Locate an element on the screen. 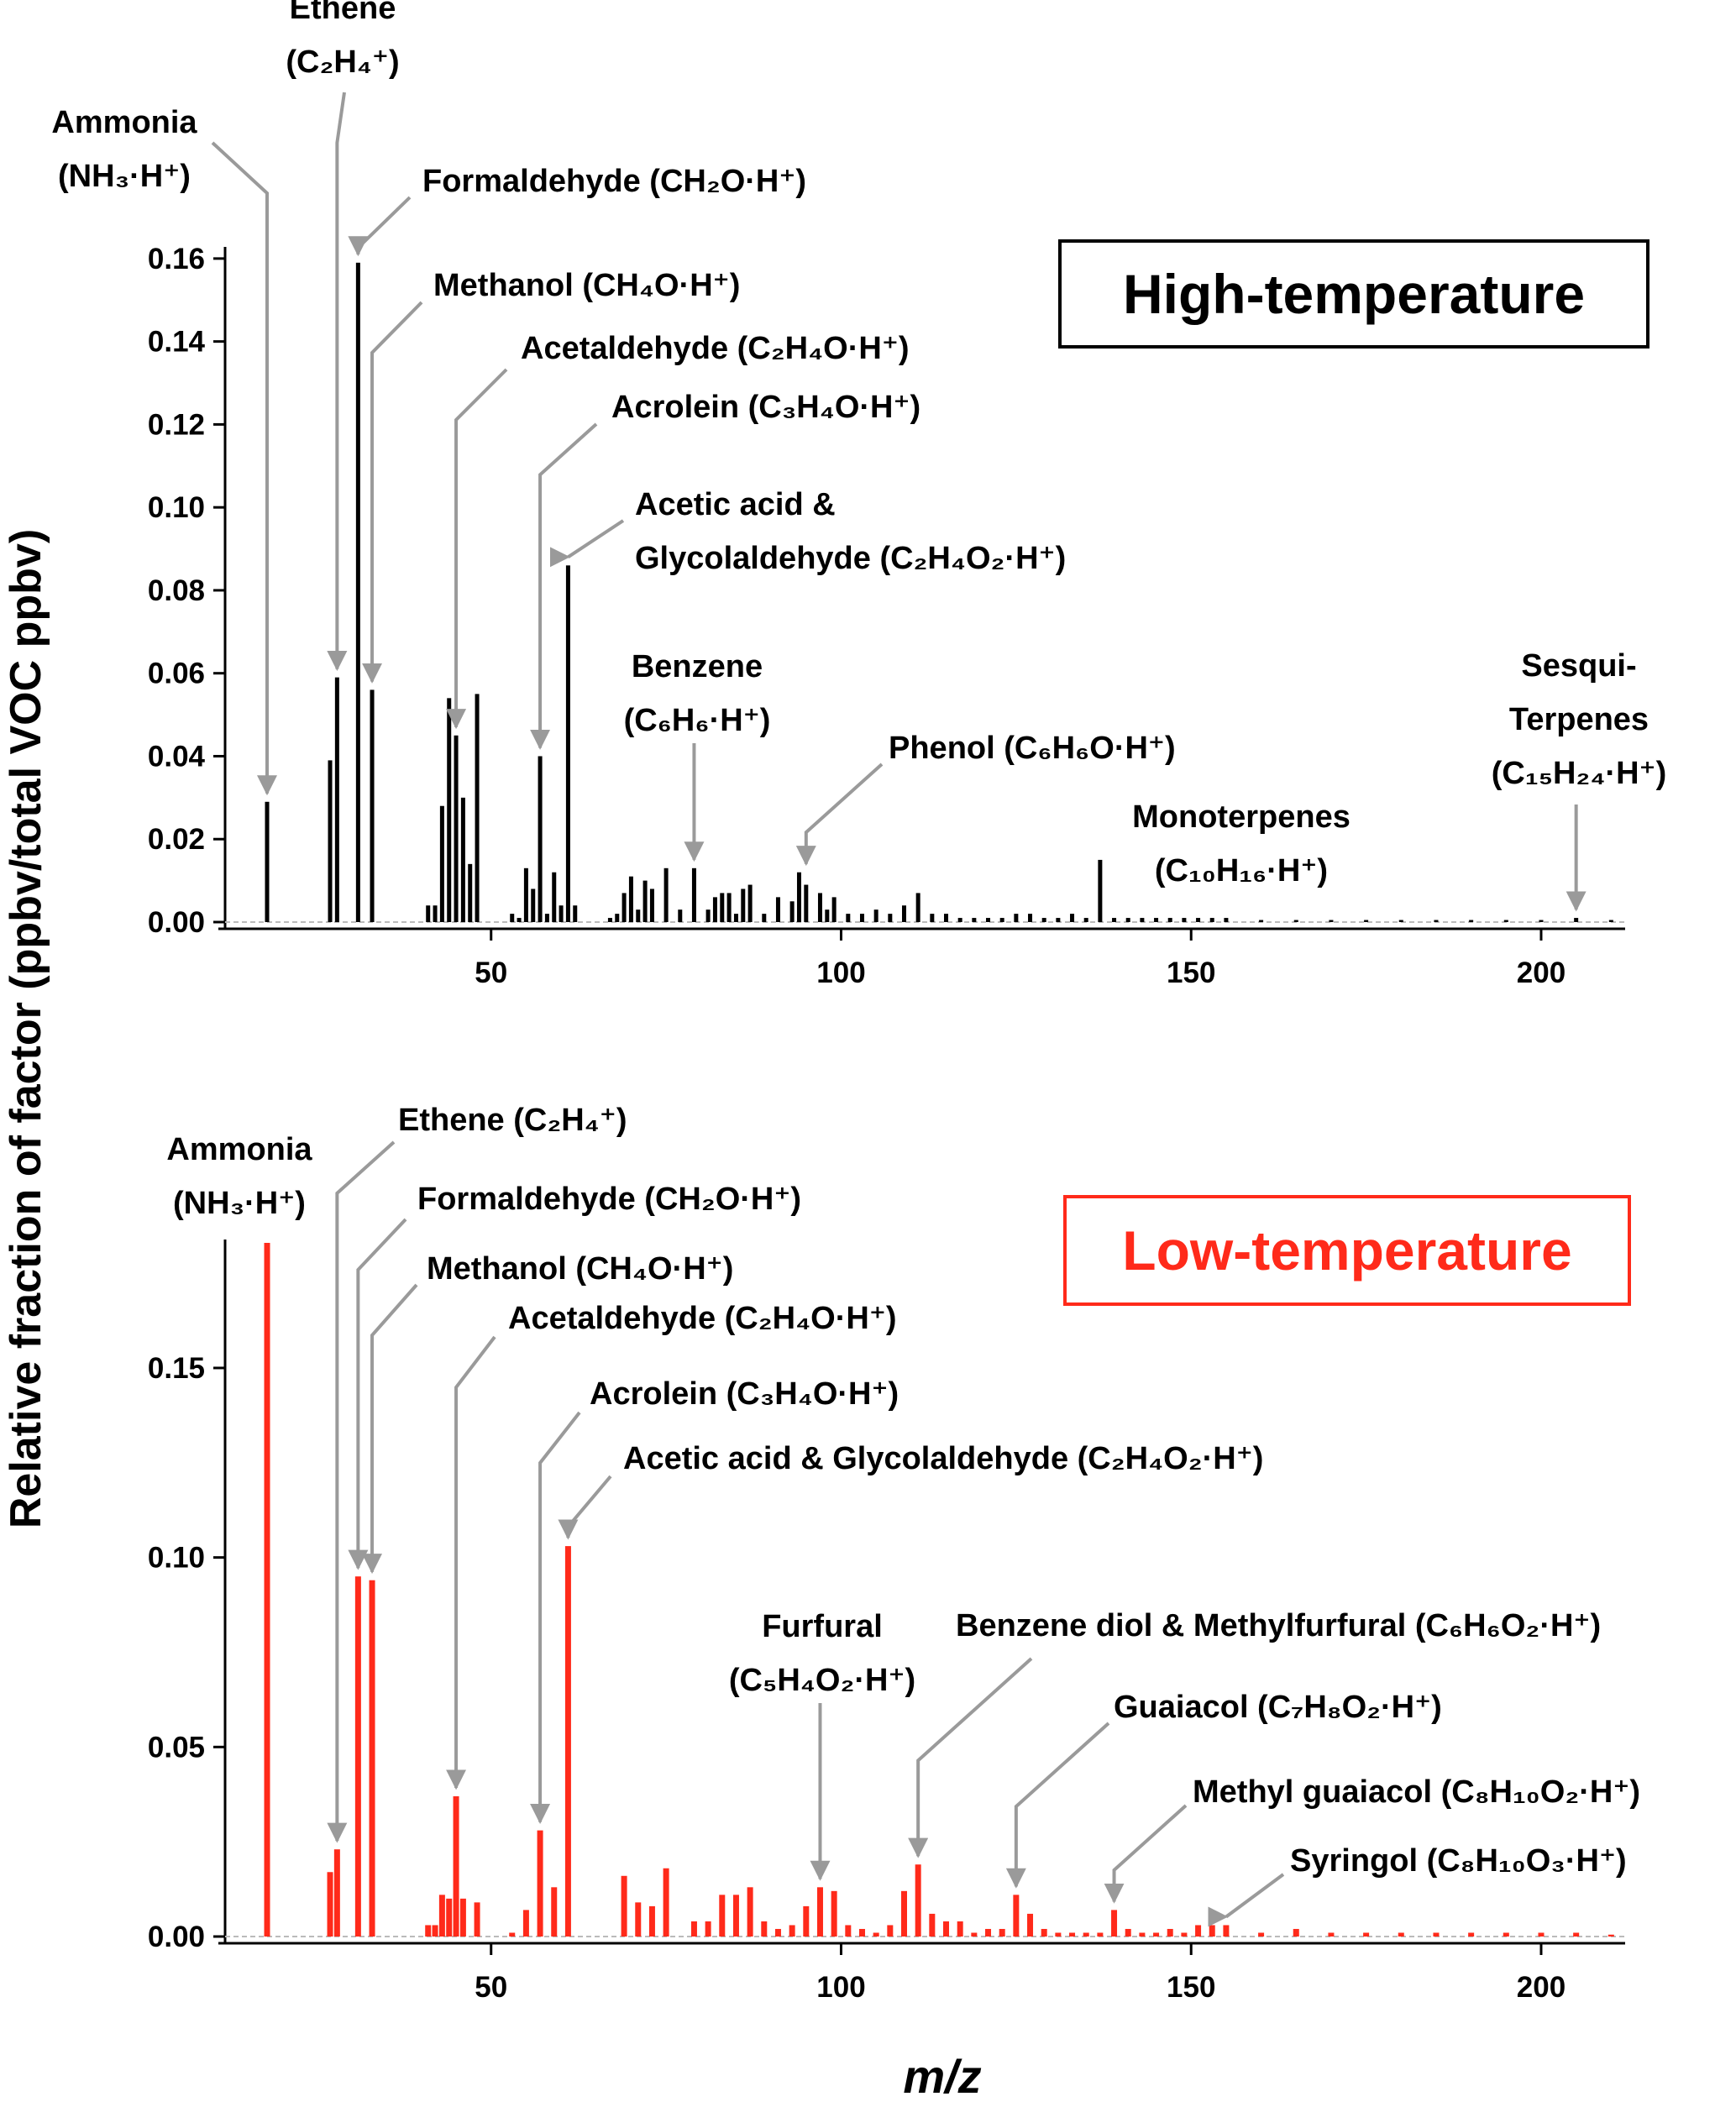  y-tick-label: 0.06 is located at coordinates (176, 674).